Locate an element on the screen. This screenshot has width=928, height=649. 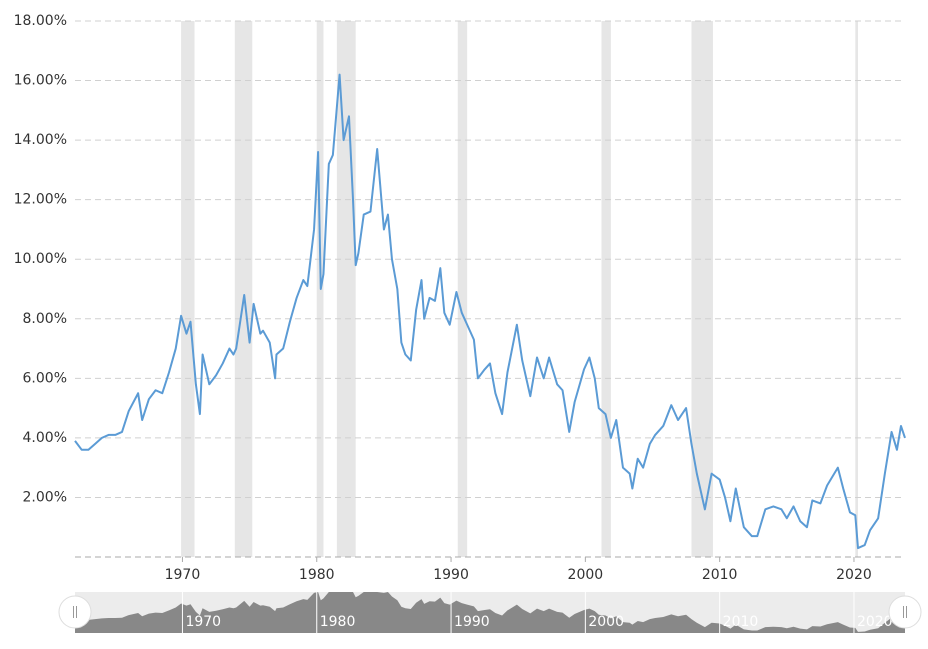
y-tick-label: 6.00% is located at coordinates (45, 378).